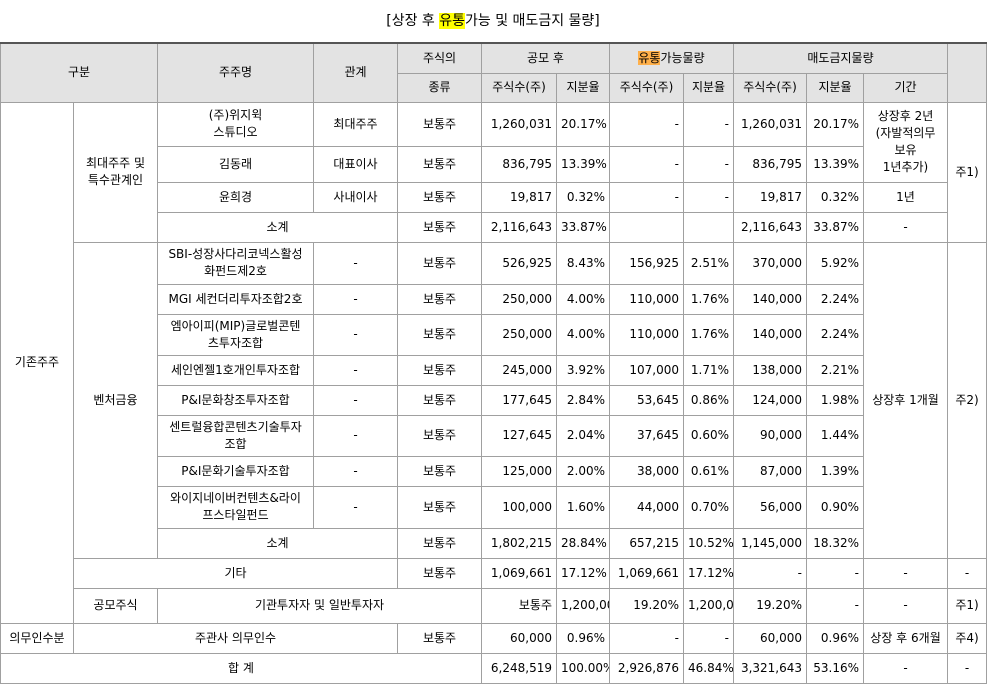 The width and height of the screenshot is (992, 684). Describe the element at coordinates (770, 124) in the screenshot. I see `table-cell: 1,260,031` at that location.